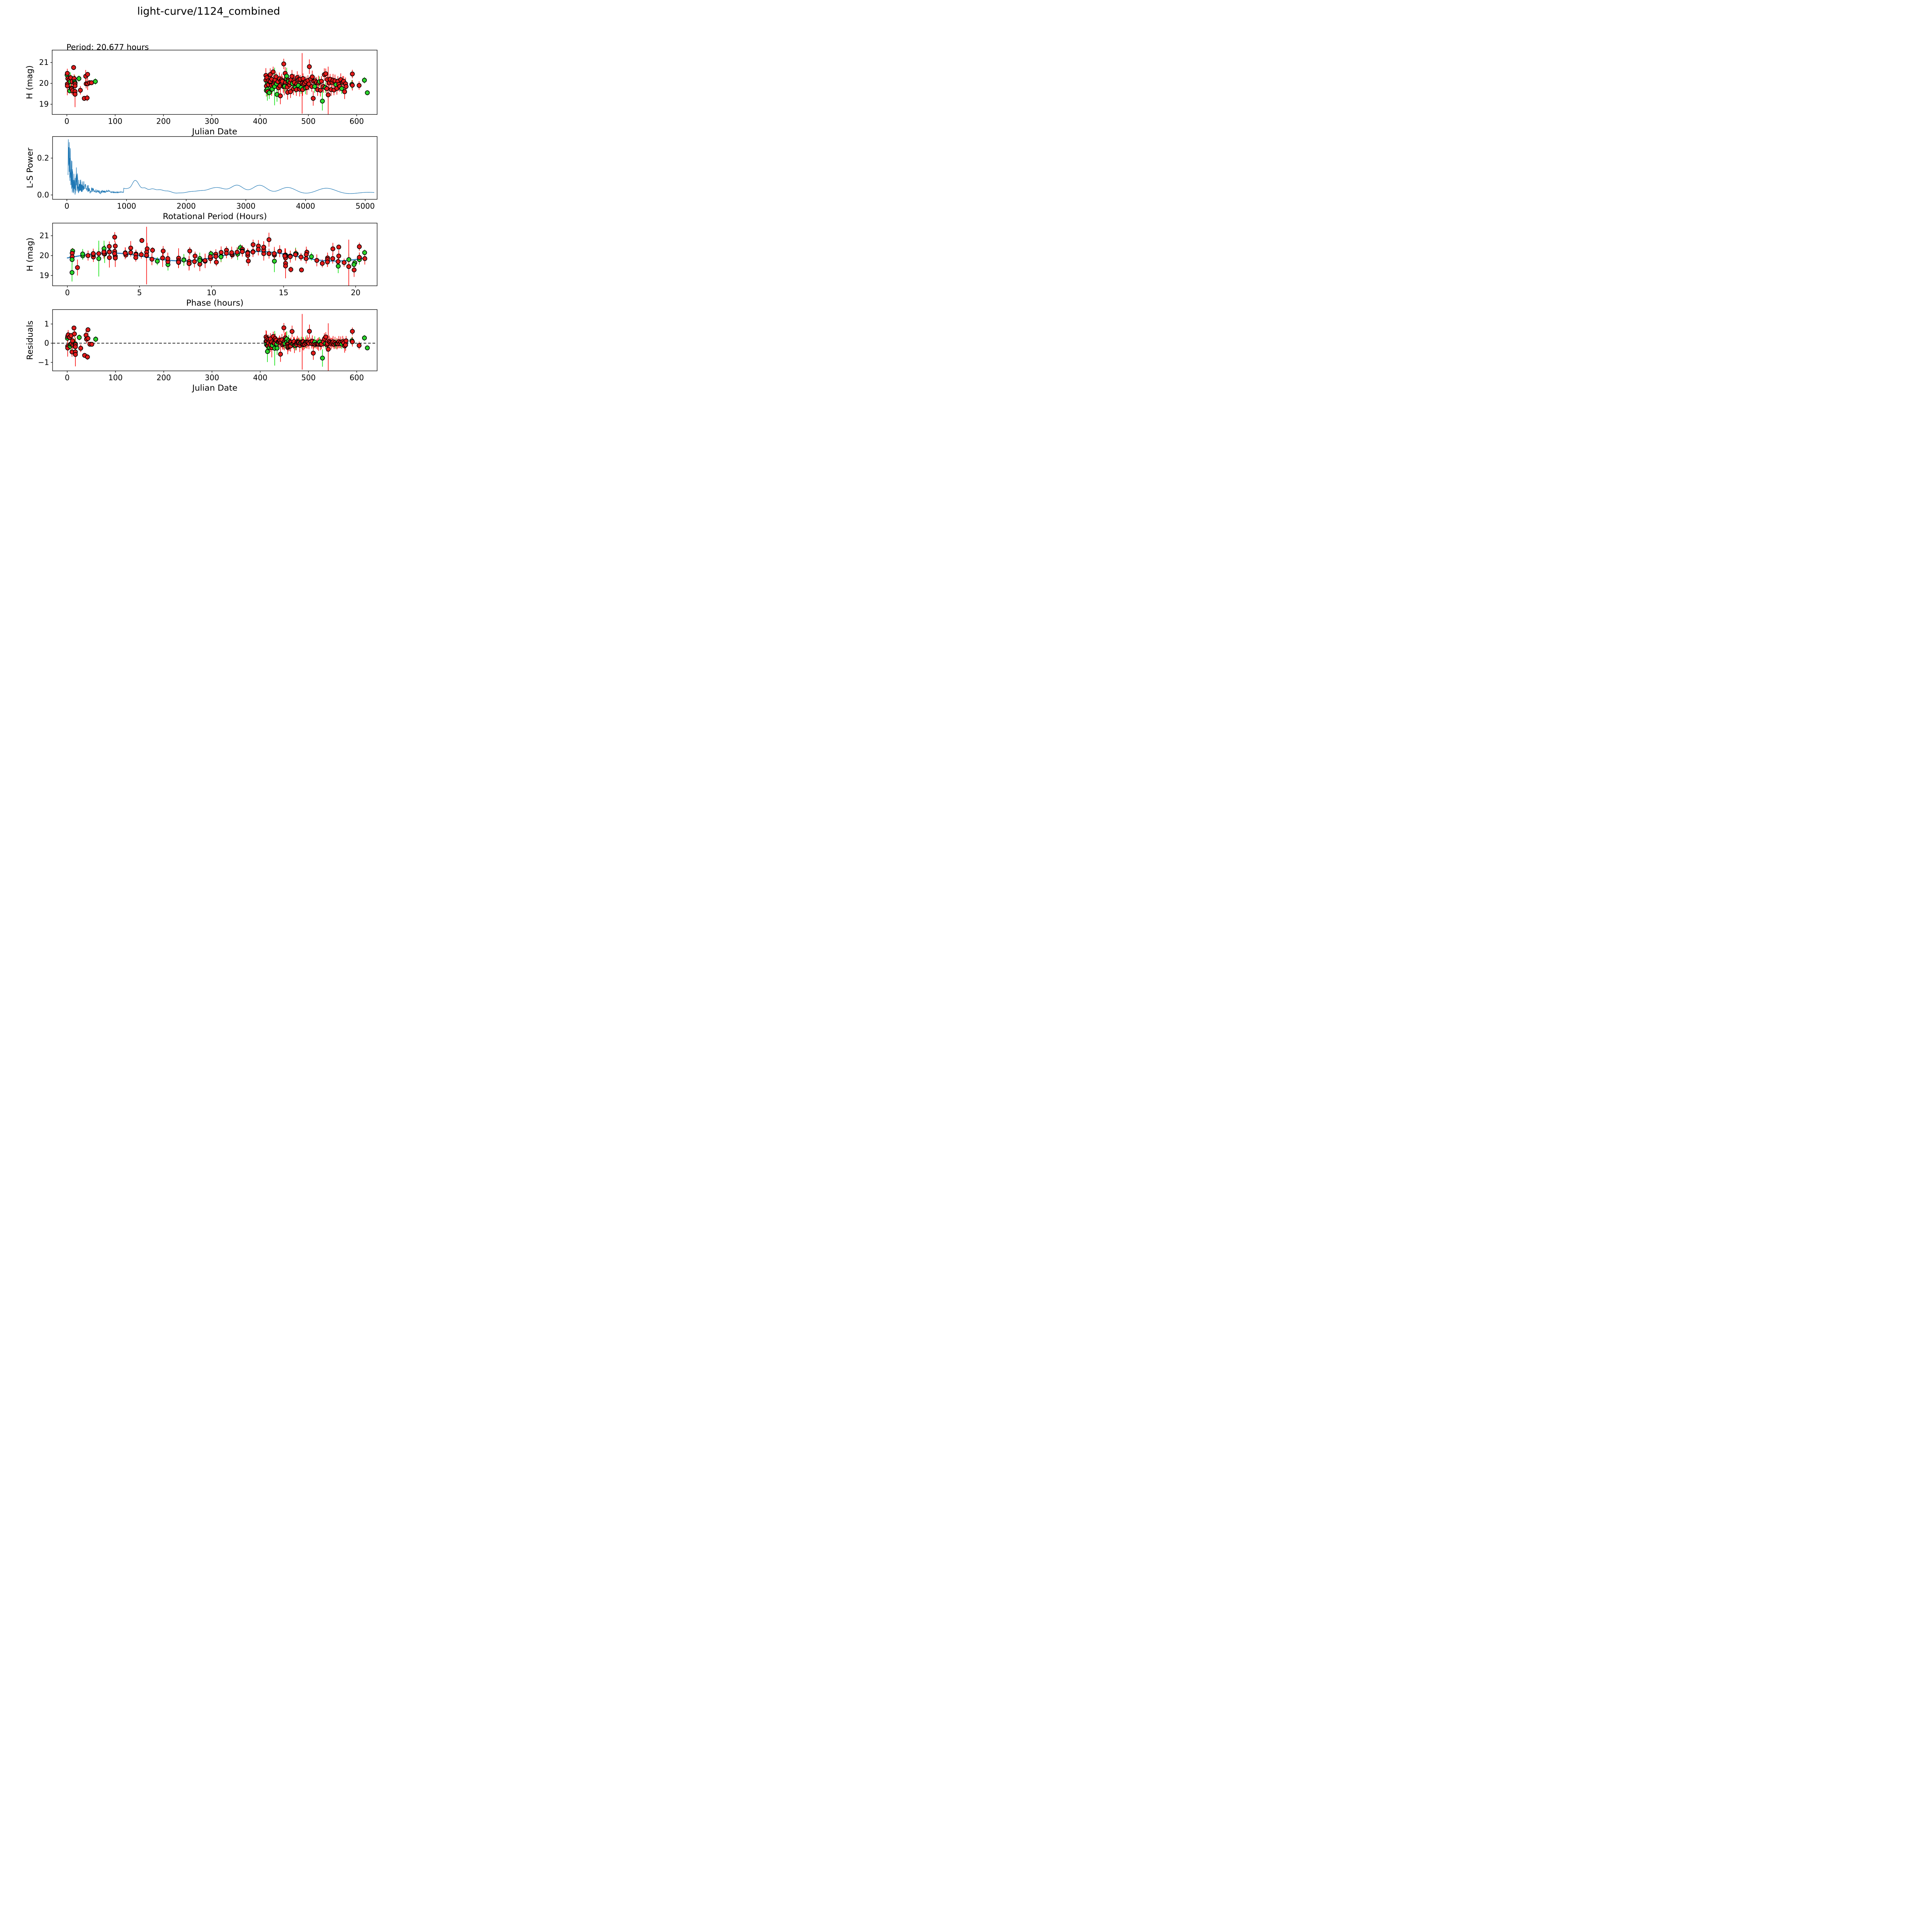 This screenshot has height=1932, width=1932. I want to click on panel-phase-lightcurve-data, so click(217, 256).